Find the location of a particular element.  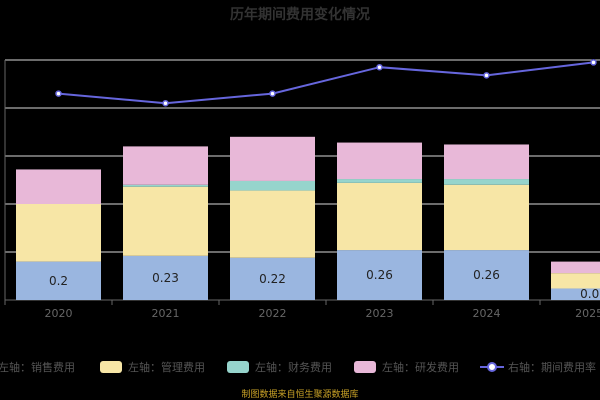

legend-label: 右轴：期间费用率 is located at coordinates (552, 367).